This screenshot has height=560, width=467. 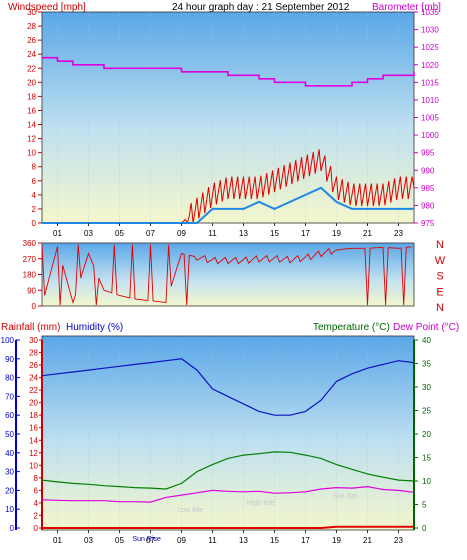 What do you see at coordinates (33, 378) in the screenshot?
I see `rain-tick-label: 24` at bounding box center [33, 378].